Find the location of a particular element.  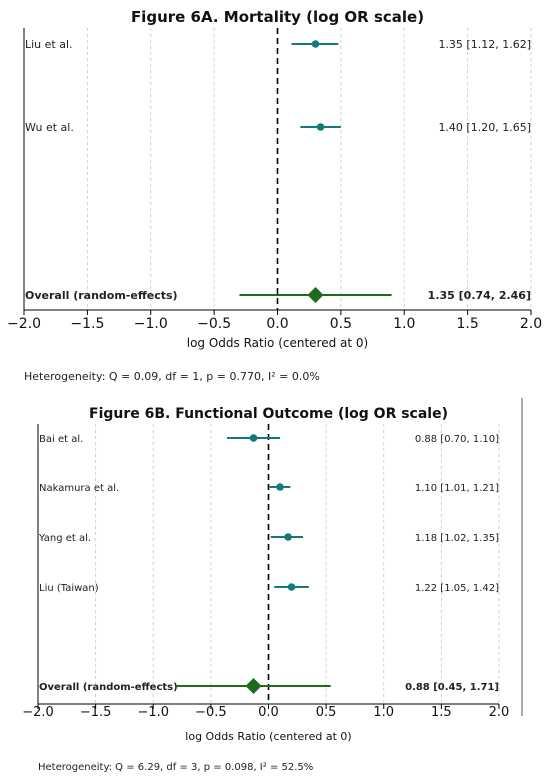

fig6a-study-label-wu-et-al: Wu et al. is located at coordinates (49, 127).